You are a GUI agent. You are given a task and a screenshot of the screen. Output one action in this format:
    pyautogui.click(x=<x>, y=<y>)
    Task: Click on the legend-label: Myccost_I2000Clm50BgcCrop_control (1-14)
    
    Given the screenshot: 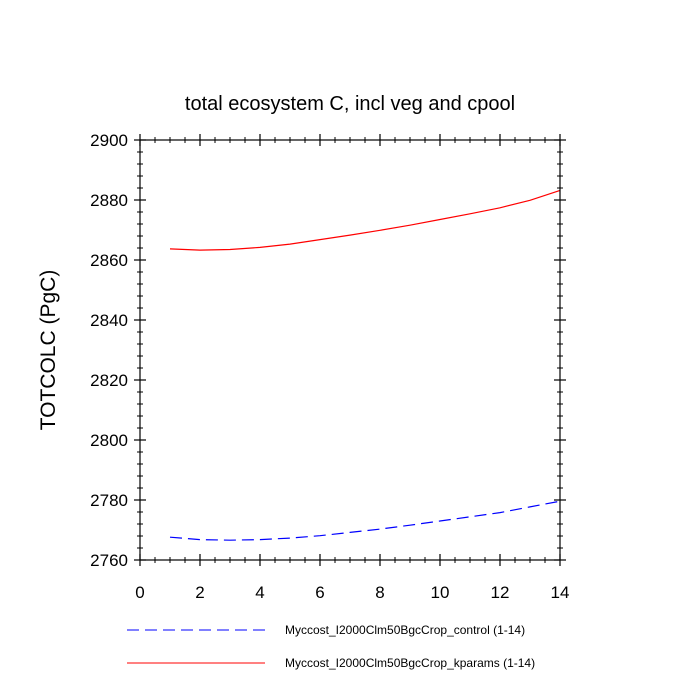 What is the action you would take?
    pyautogui.click(x=405, y=630)
    